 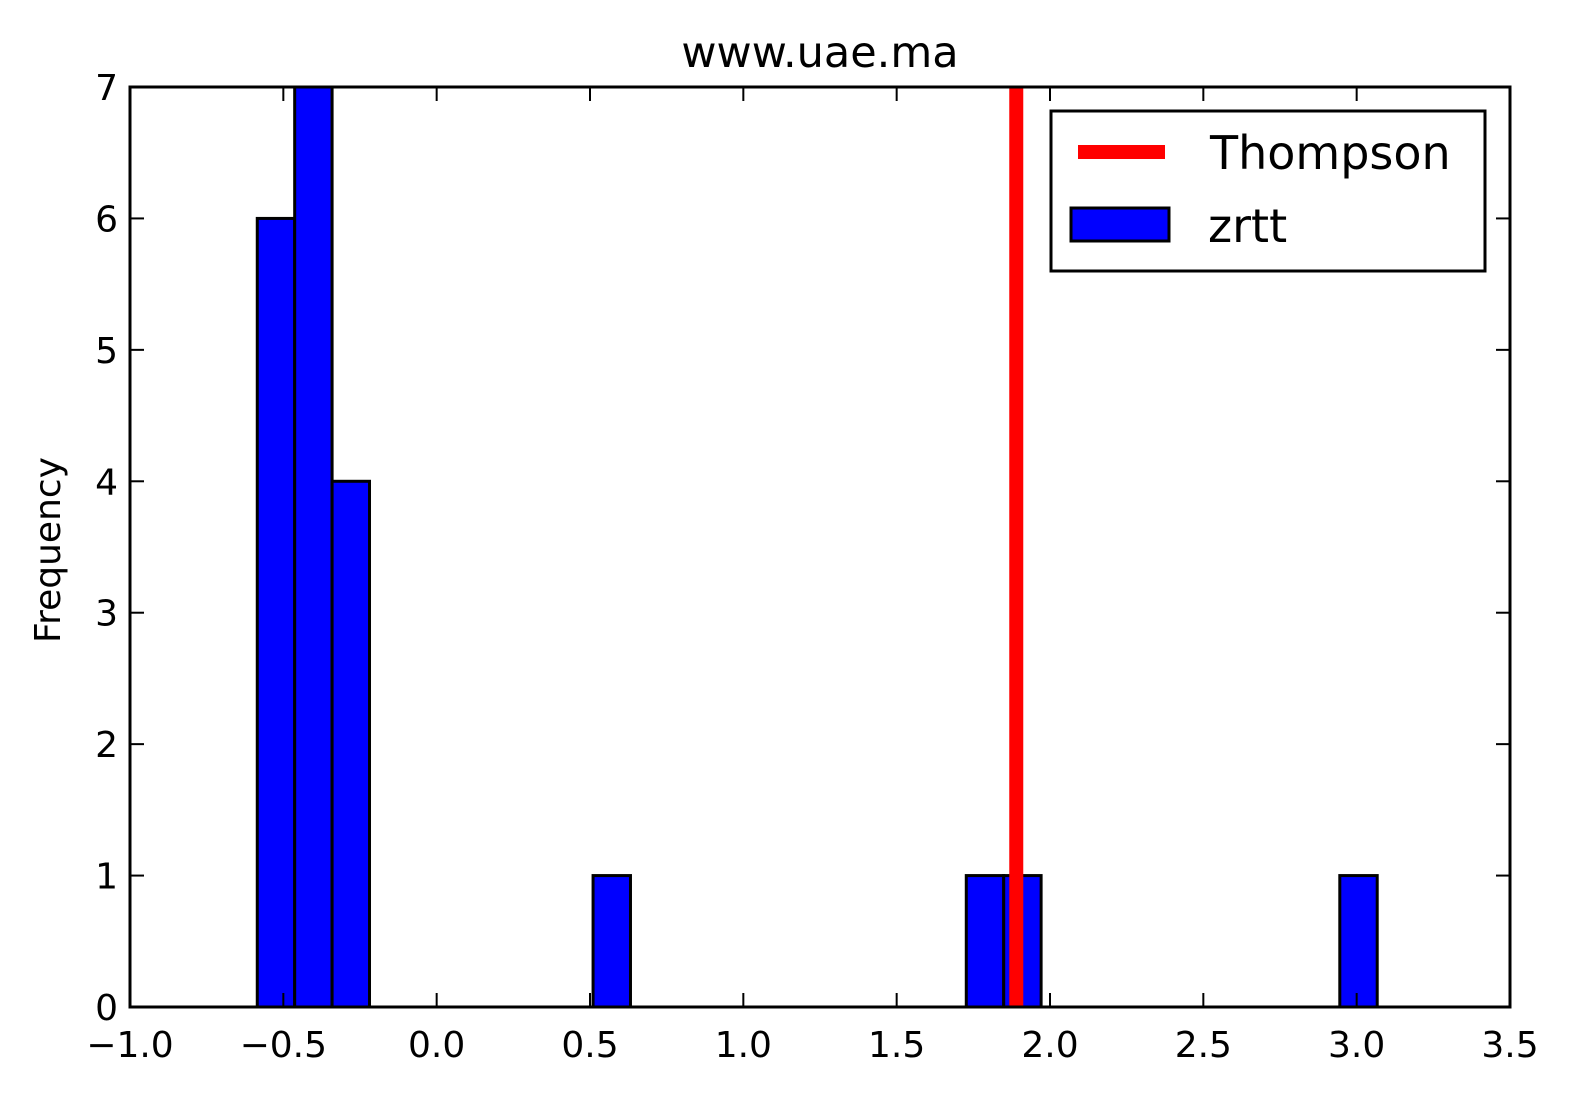 What do you see at coordinates (436, 1045) in the screenshot?
I see `x-tick-label: 0.0` at bounding box center [436, 1045].